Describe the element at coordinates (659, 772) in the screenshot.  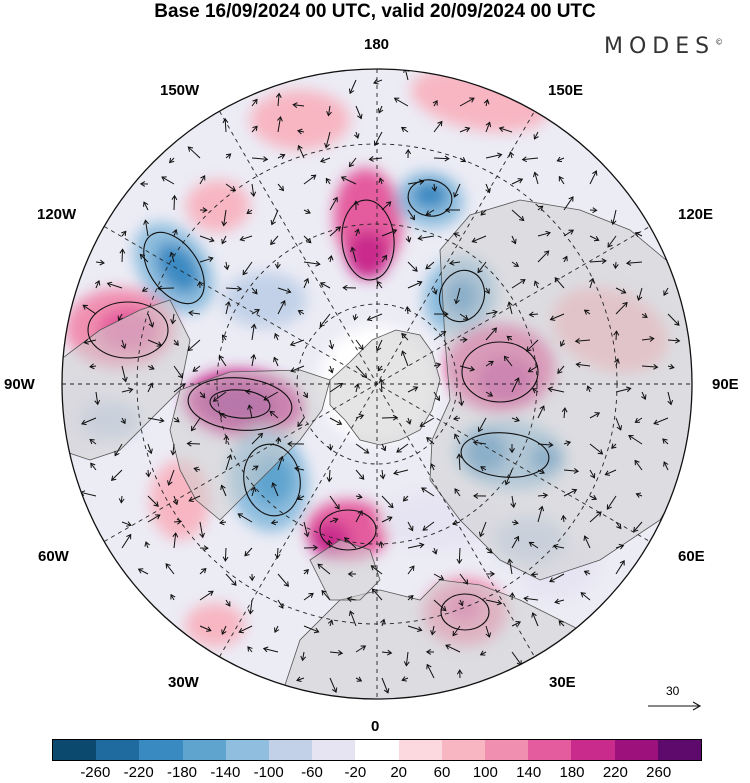
I see `colorbar-tick-label: 260` at that location.